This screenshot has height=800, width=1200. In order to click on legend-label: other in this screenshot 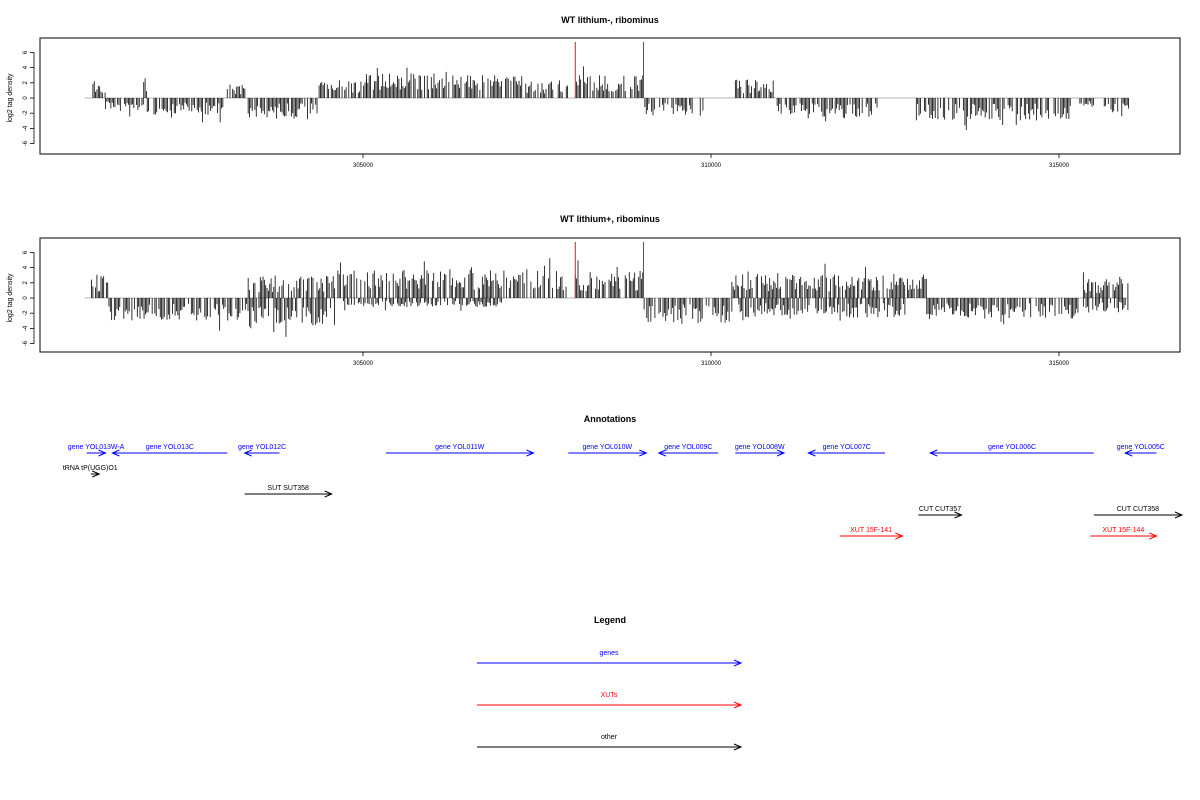, I will do `click(609, 737)`.